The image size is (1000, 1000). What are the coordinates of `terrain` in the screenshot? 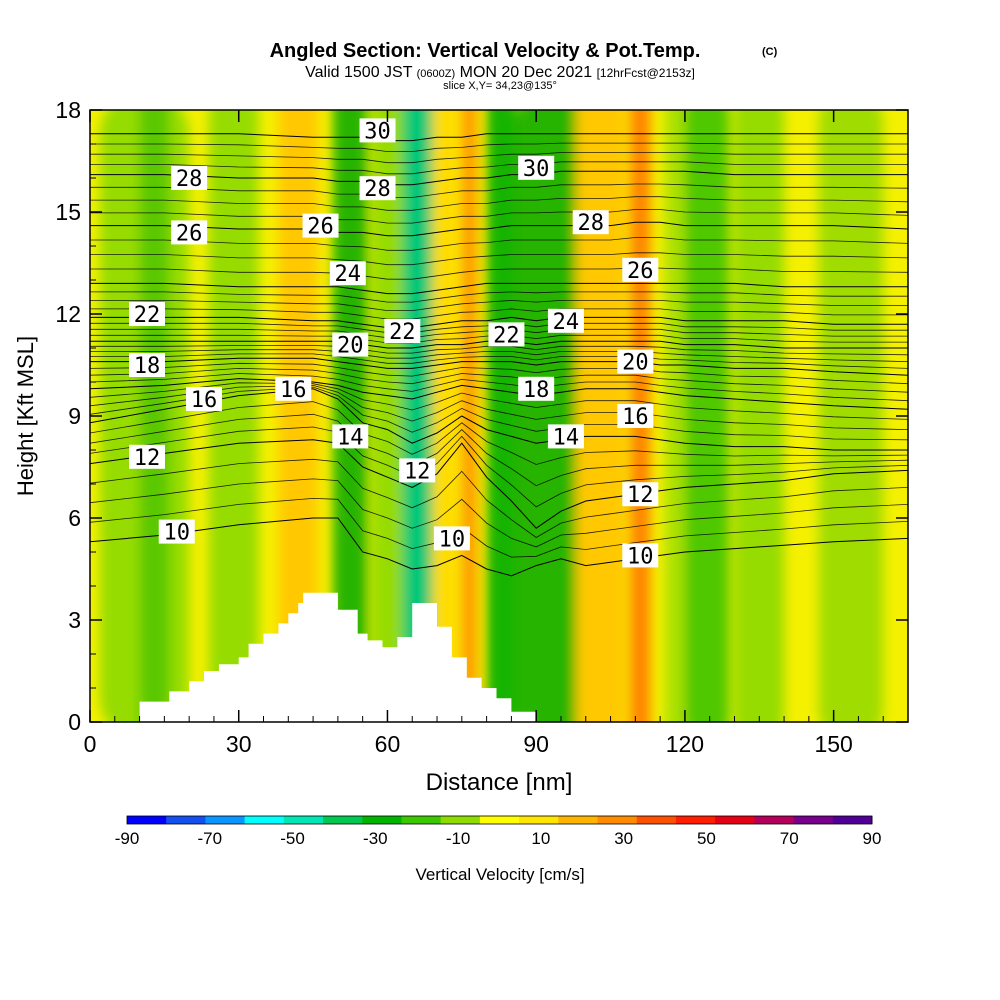 It's located at (499, 657).